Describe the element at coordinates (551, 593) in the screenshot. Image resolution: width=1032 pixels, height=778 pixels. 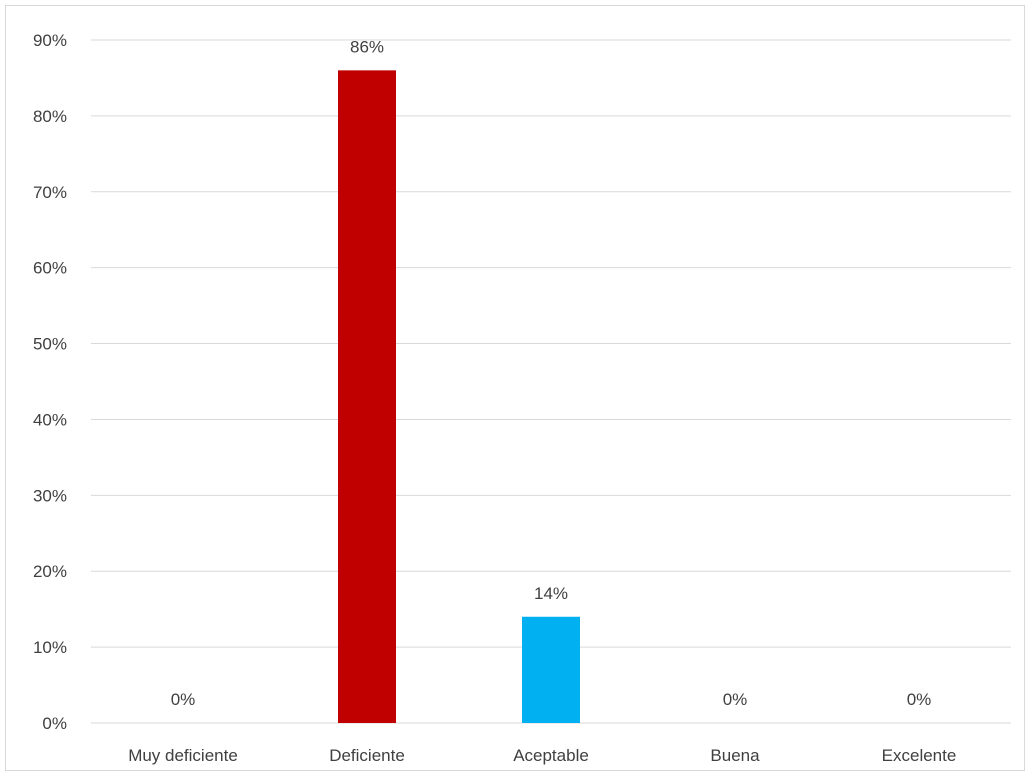
I see `data-label: 14%` at that location.